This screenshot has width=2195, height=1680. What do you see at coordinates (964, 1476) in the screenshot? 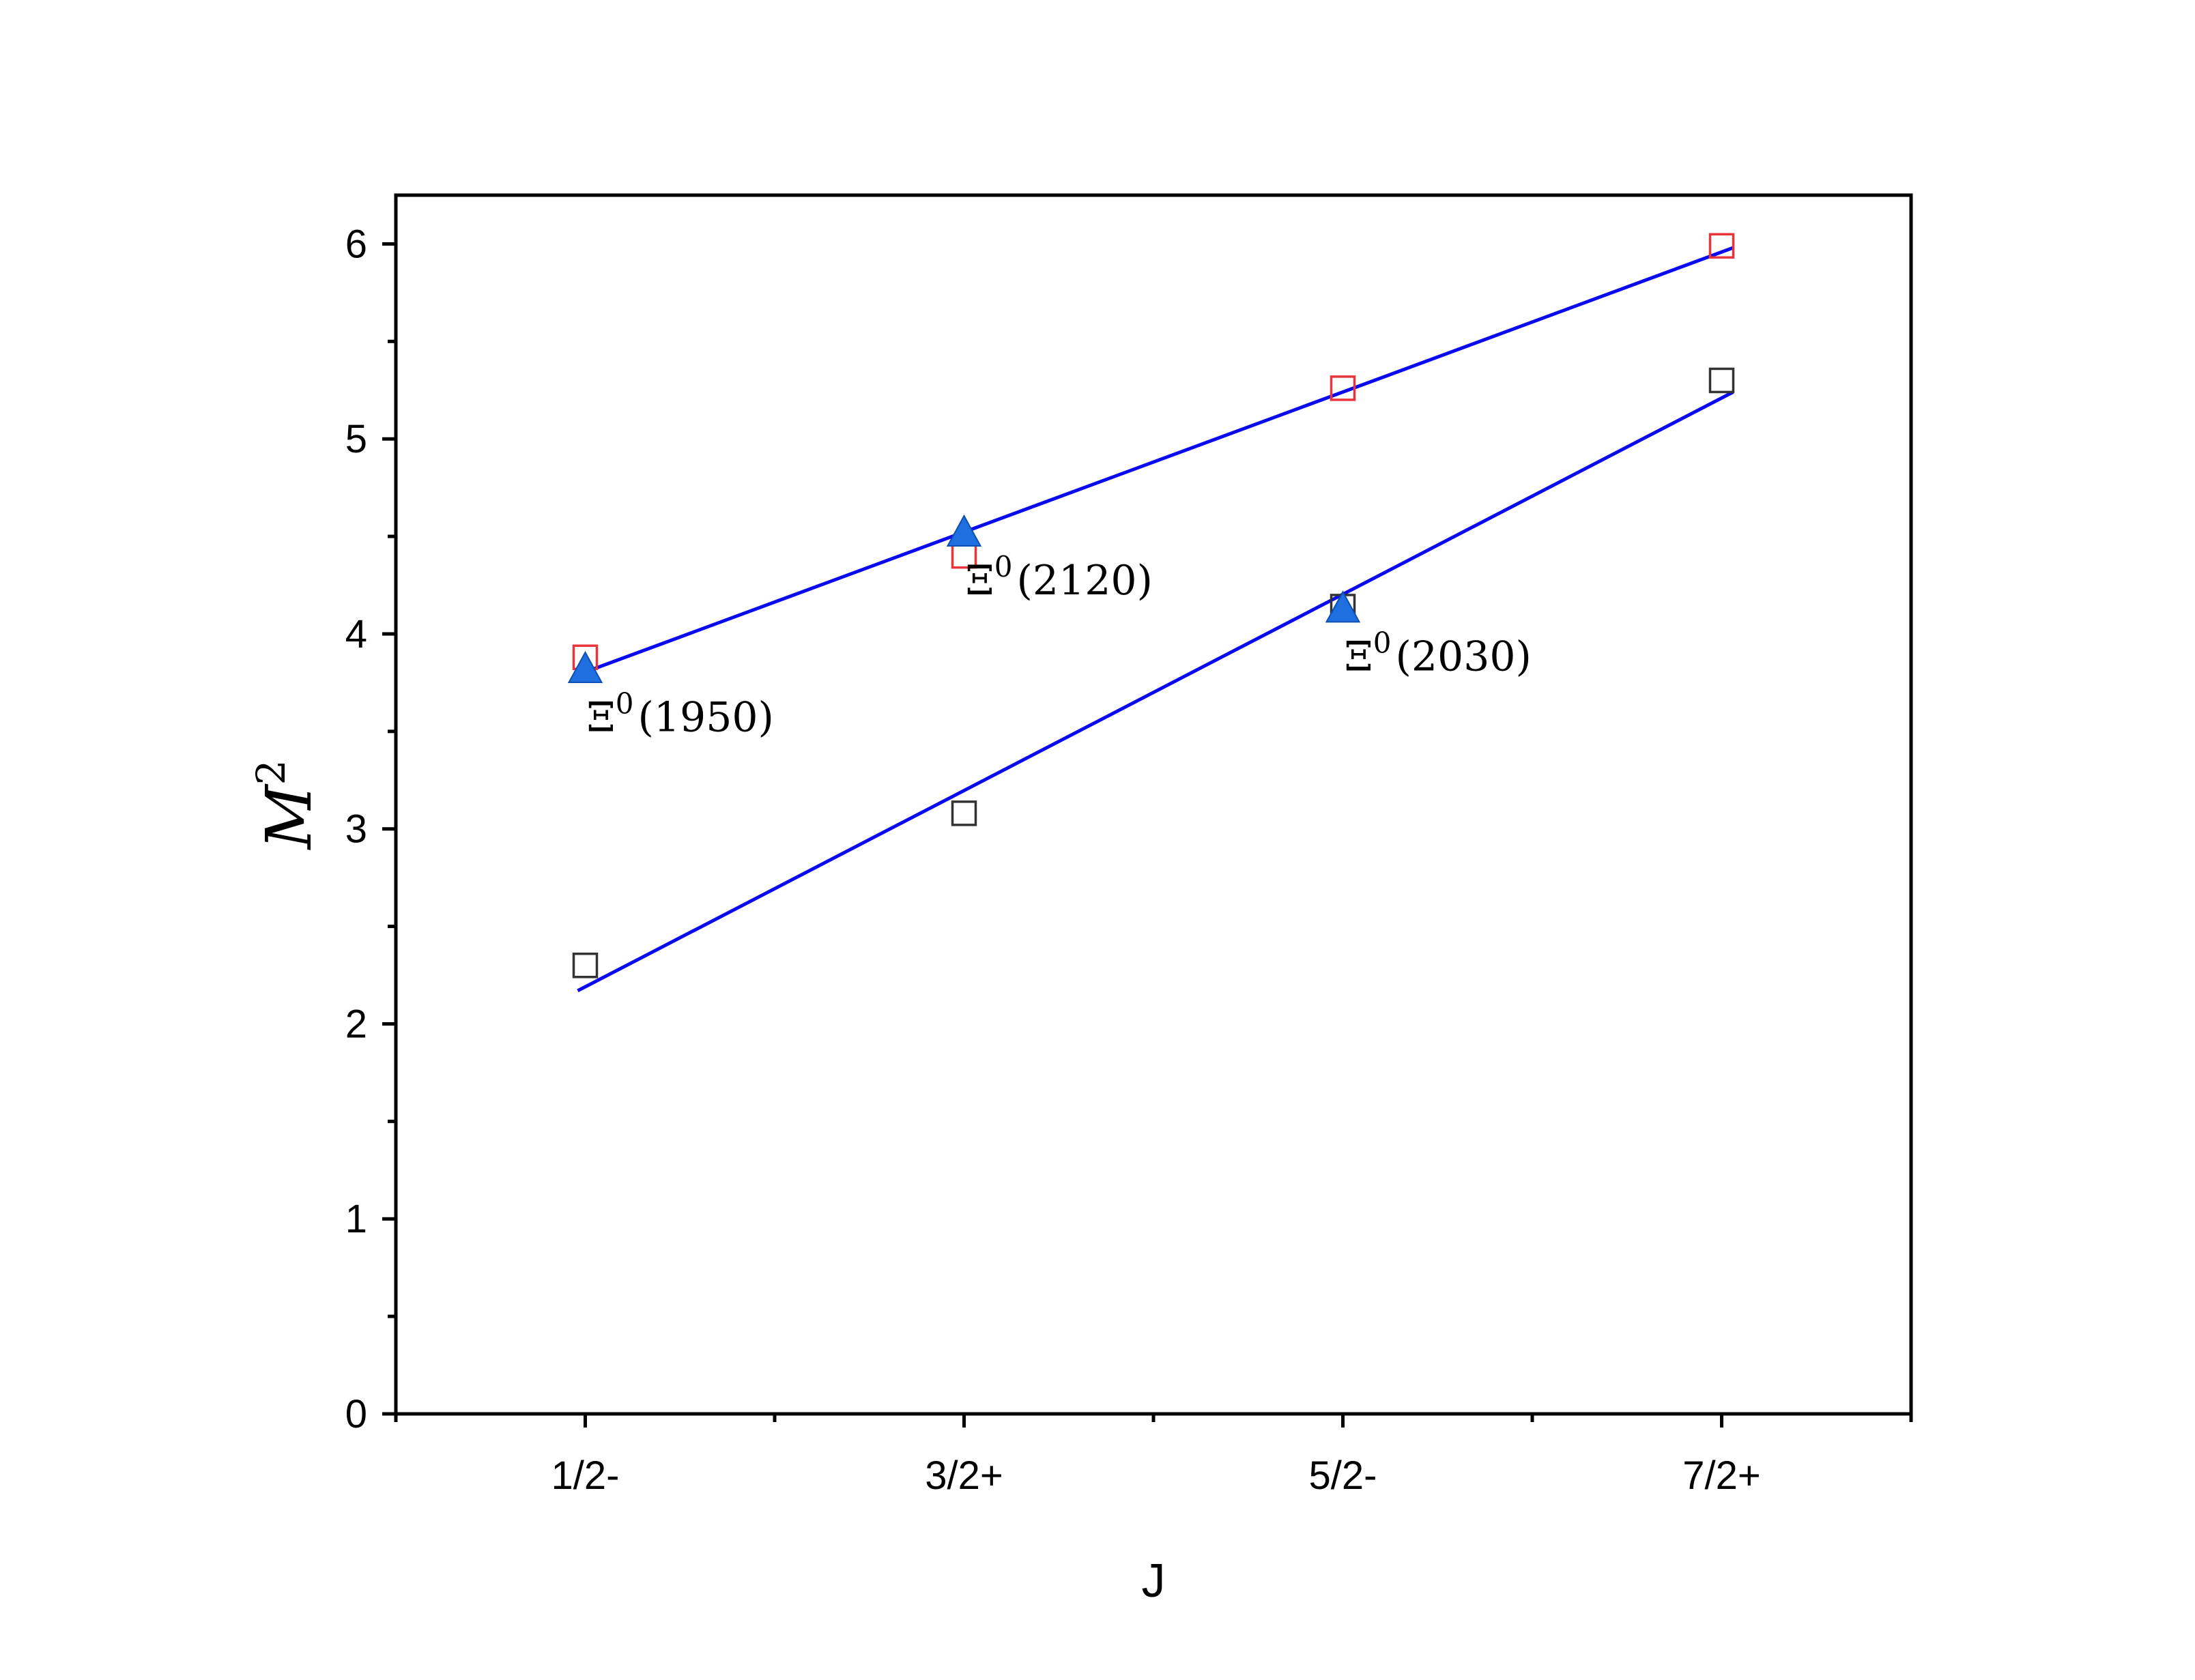
I see `x-tick-label: 3/2+` at bounding box center [964, 1476].